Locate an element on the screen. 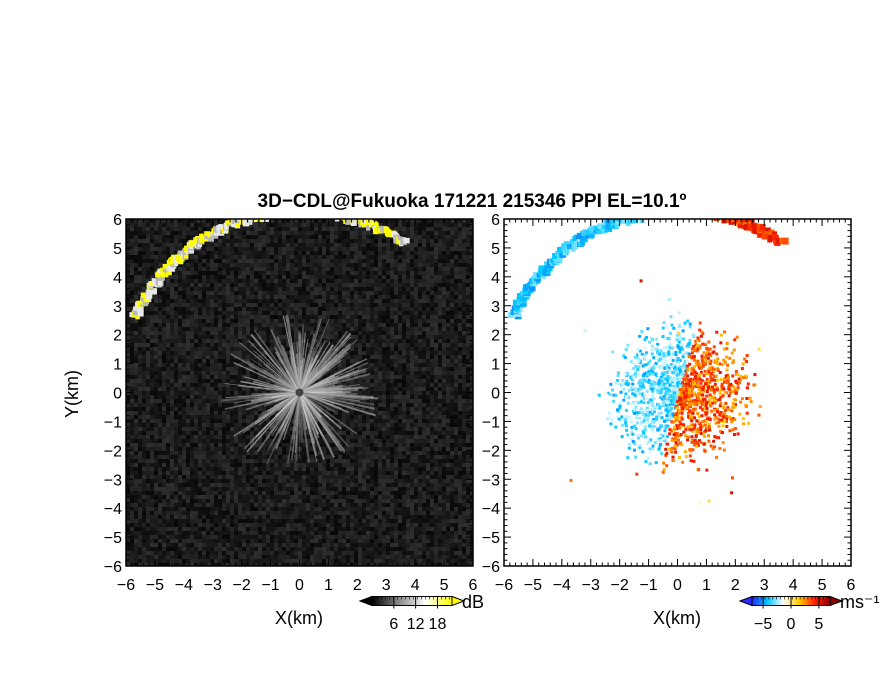 The width and height of the screenshot is (880, 680). cloud-base-arc-west is located at coordinates (582, 269).